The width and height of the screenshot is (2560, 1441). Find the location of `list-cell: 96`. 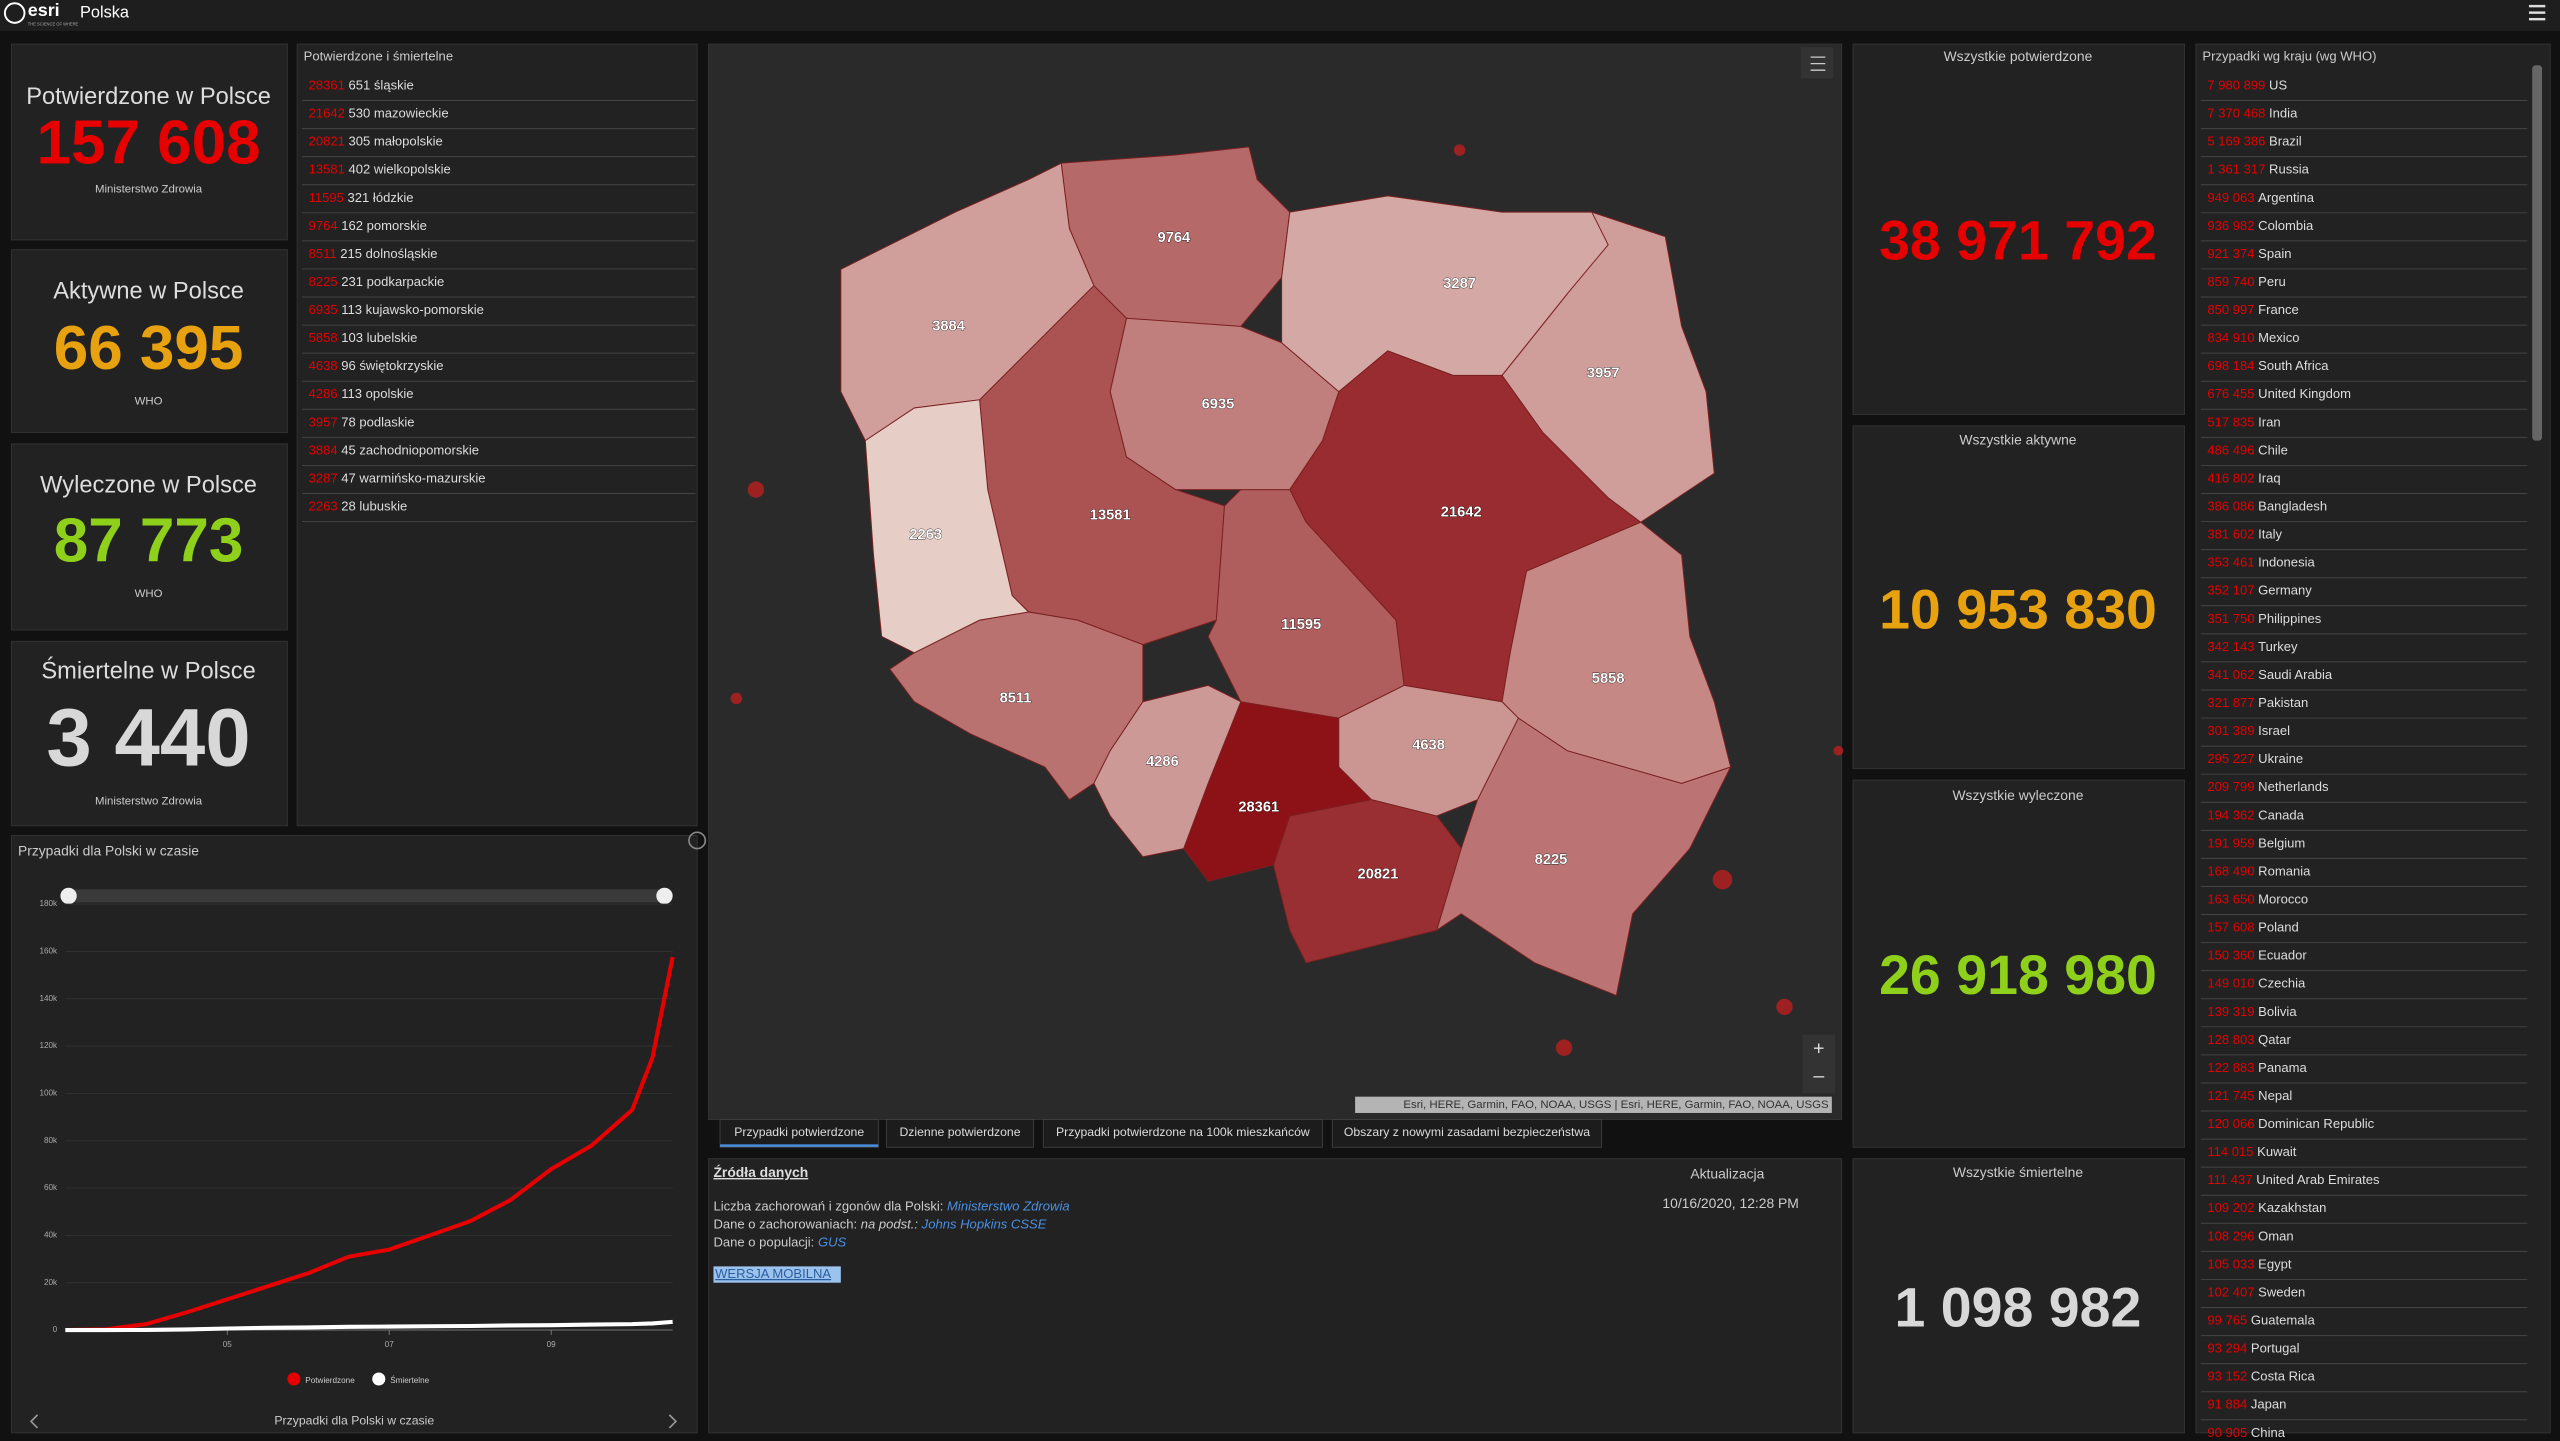

list-cell: 96 is located at coordinates (348, 366).